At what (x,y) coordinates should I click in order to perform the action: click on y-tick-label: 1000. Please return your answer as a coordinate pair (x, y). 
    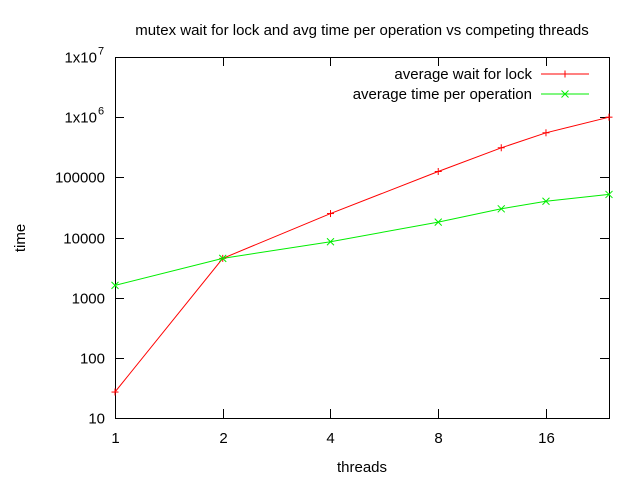
    Looking at the image, I should click on (88, 299).